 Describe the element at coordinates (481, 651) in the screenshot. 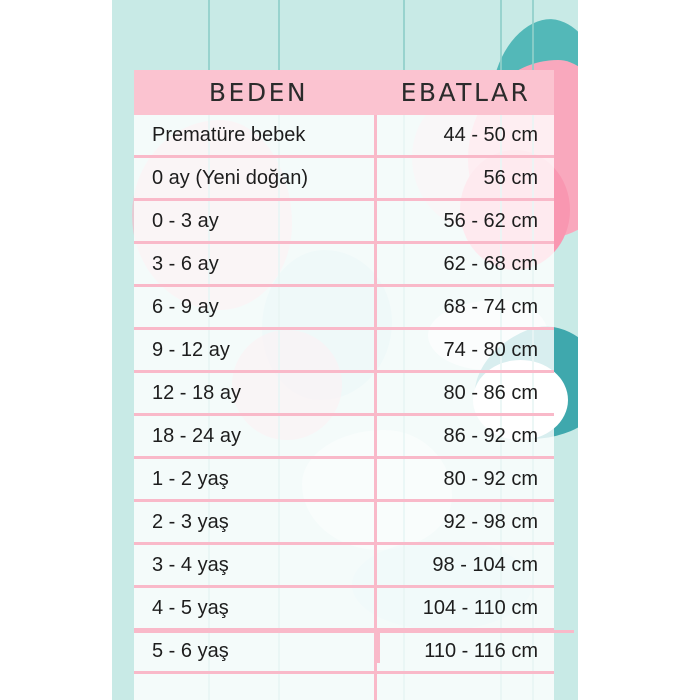

I see `cell-measurement: 110 - 116 cm` at that location.